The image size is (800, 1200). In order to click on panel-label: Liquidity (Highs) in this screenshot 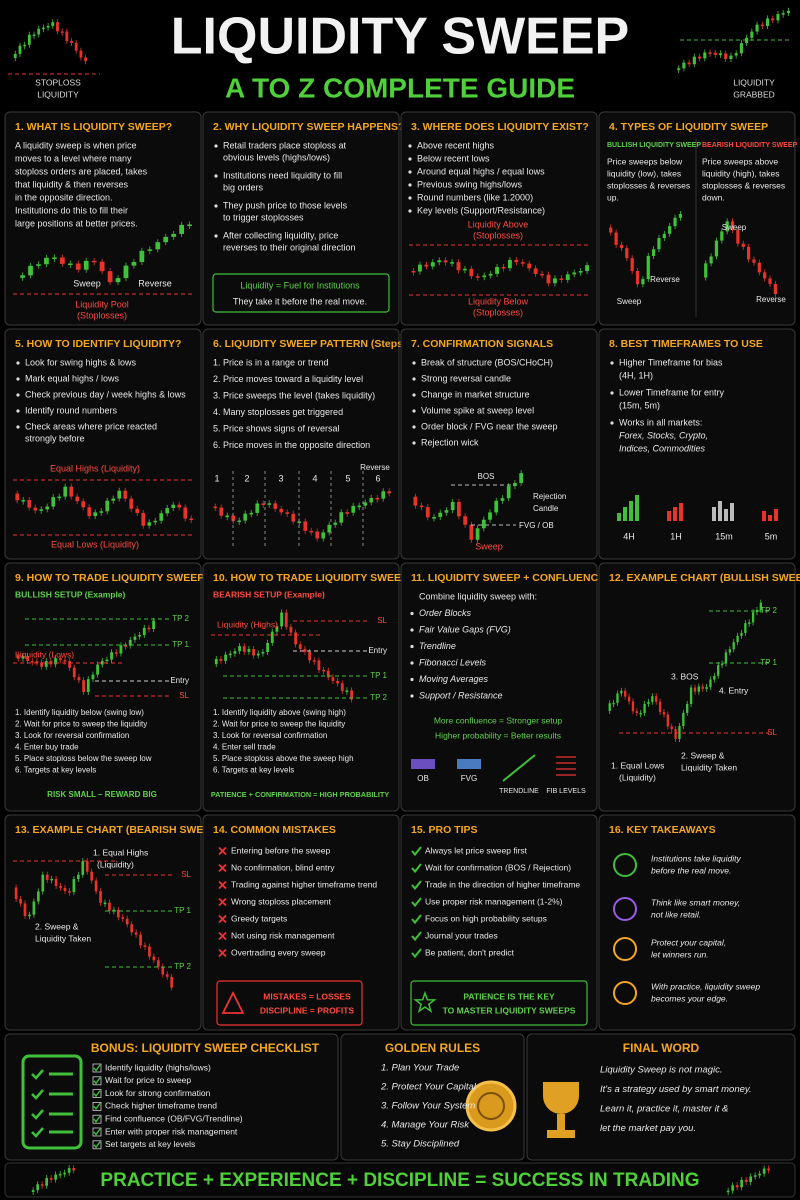, I will do `click(247, 624)`.